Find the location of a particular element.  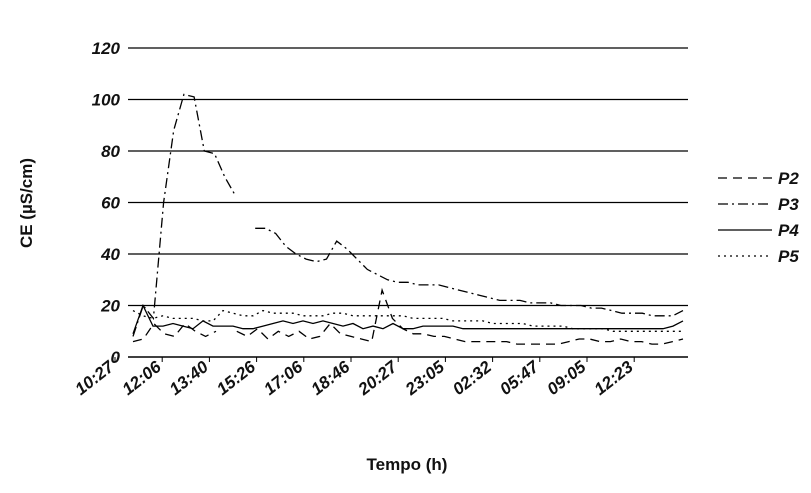

x-tick-label: 18:46 is located at coordinates (330, 378).